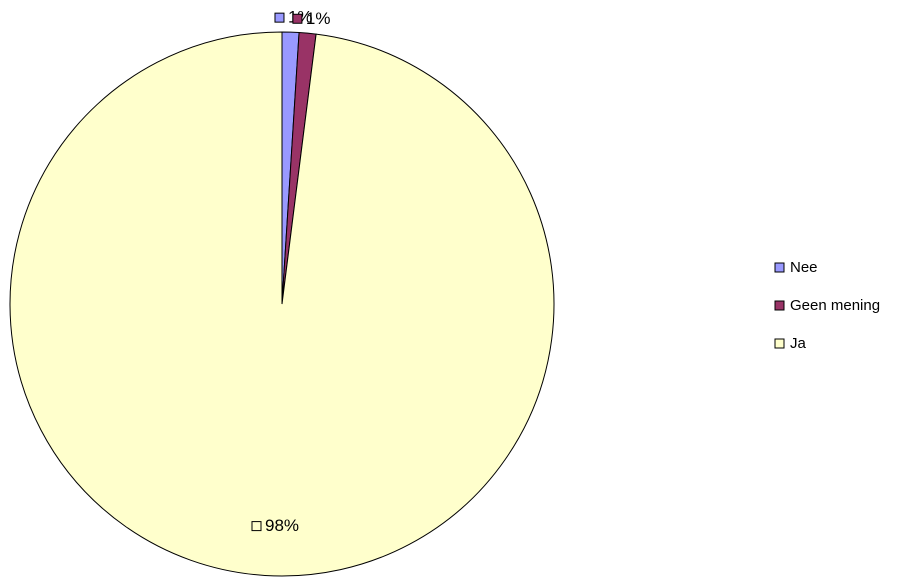  I want to click on data-label: 98%, so click(282, 525).